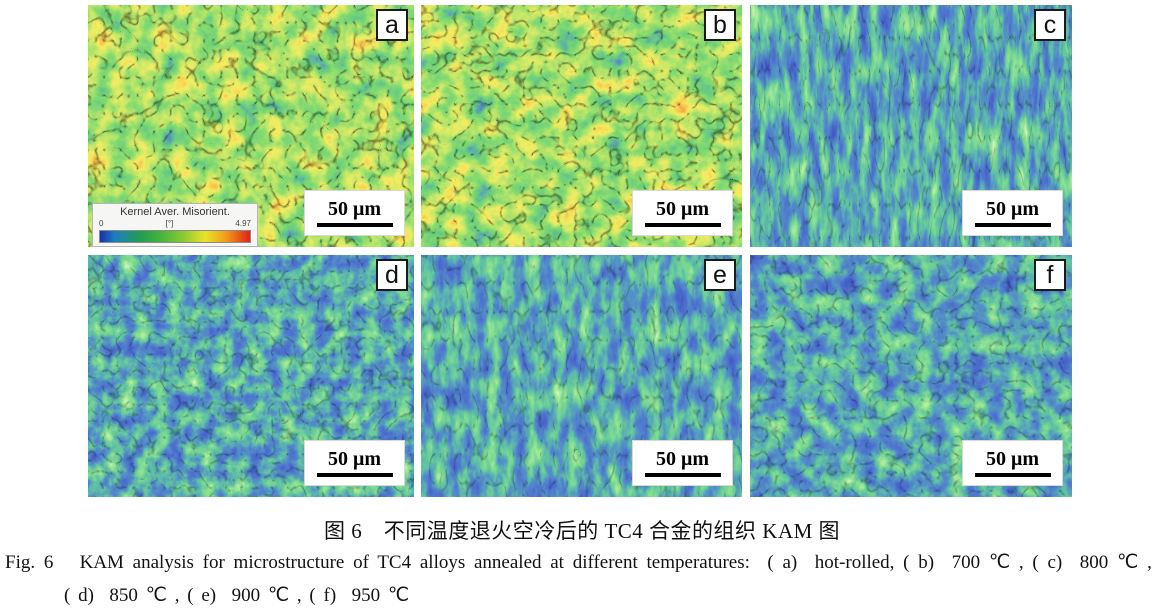  What do you see at coordinates (582, 531) in the screenshot?
I see `figure-caption-chinese: 图 6 不同温度退火空冷后的 TC4 合金的组织 KAM 图` at bounding box center [582, 531].